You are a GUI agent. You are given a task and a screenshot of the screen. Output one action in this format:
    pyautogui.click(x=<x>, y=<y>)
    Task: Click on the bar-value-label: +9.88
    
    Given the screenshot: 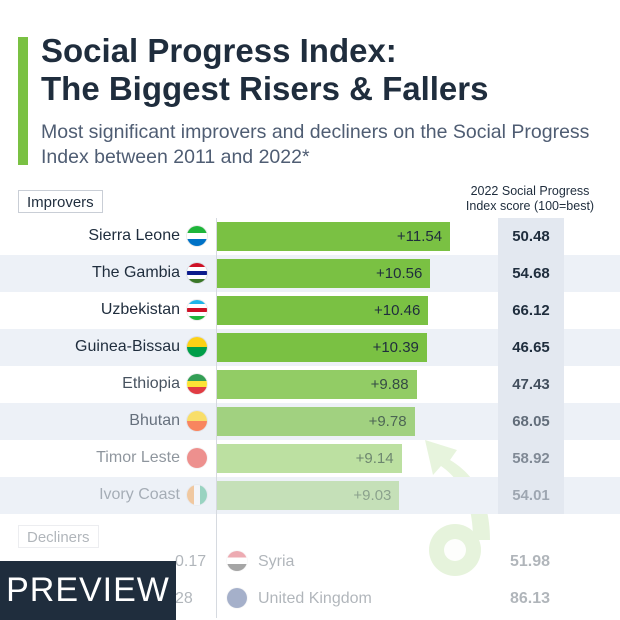 What is the action you would take?
    pyautogui.click(x=389, y=384)
    